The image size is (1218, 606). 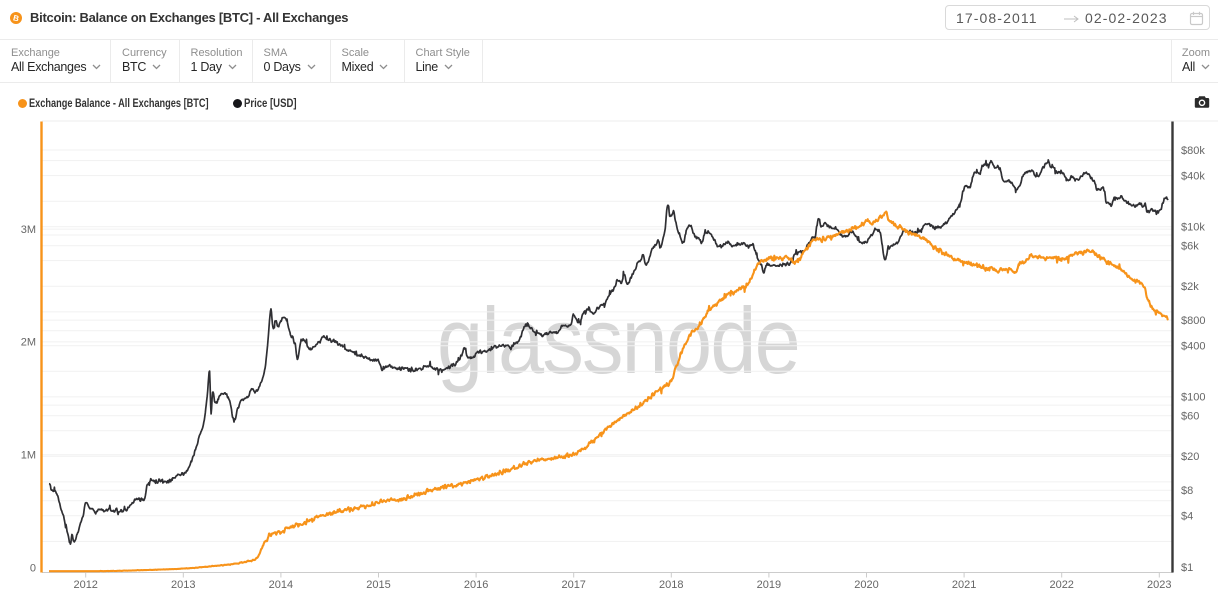 I want to click on svg-text: $80k, so click(x=1193, y=151).